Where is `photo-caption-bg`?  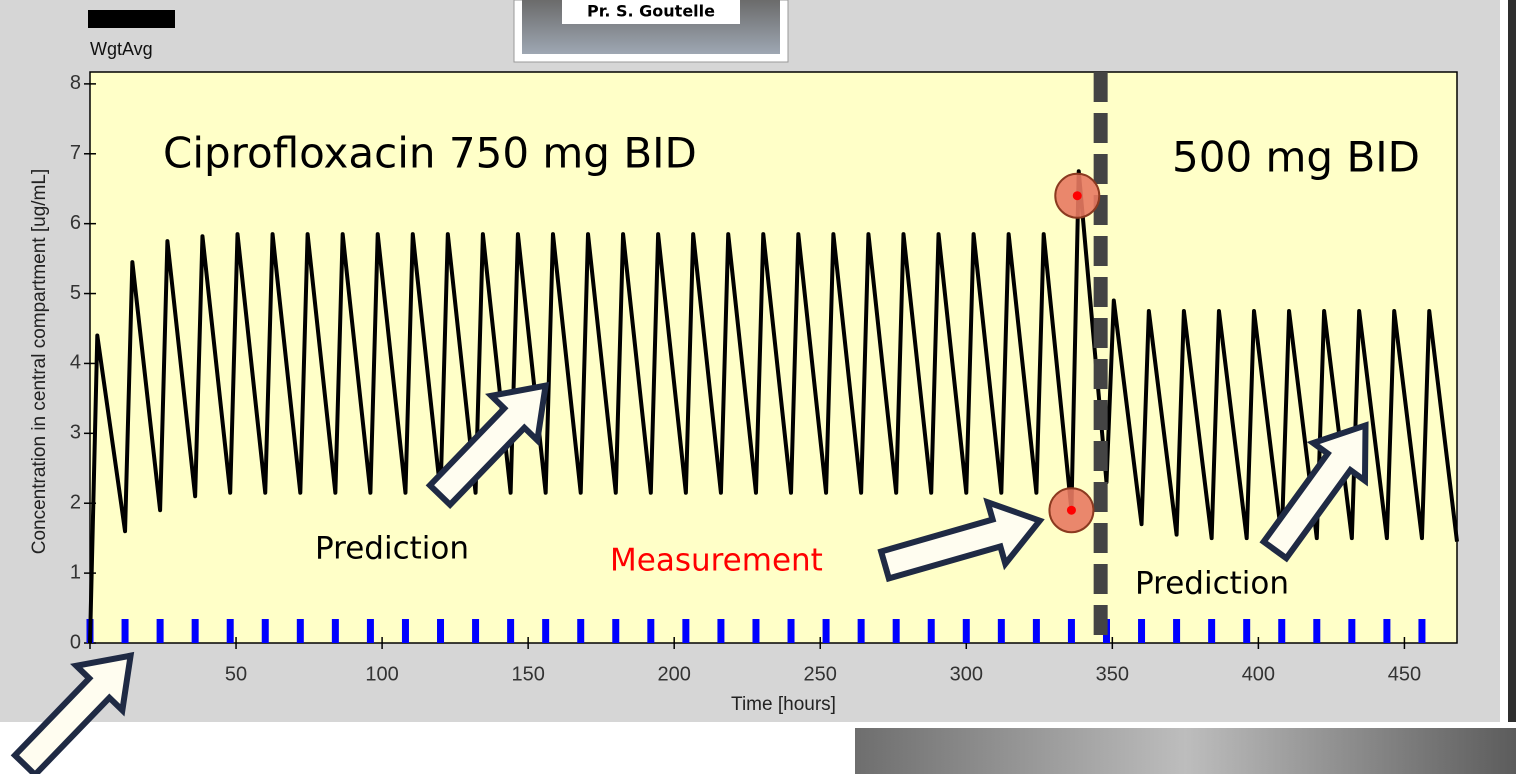
photo-caption-bg is located at coordinates (651, 12).